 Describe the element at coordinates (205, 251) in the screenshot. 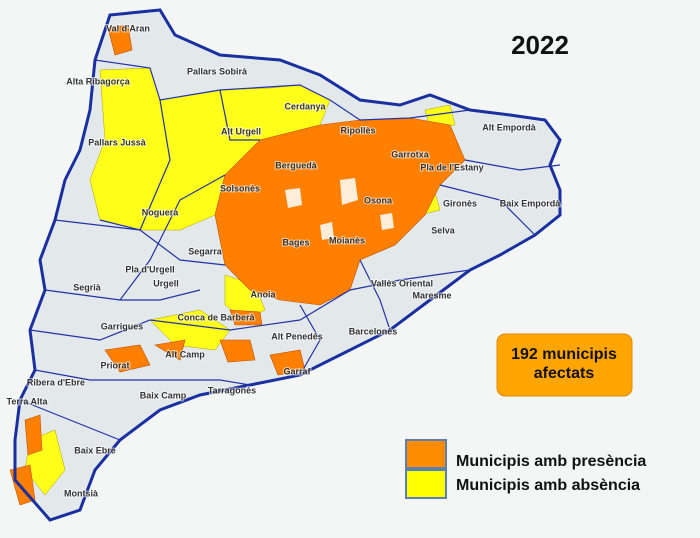

I see `region-label: Segarra` at that location.